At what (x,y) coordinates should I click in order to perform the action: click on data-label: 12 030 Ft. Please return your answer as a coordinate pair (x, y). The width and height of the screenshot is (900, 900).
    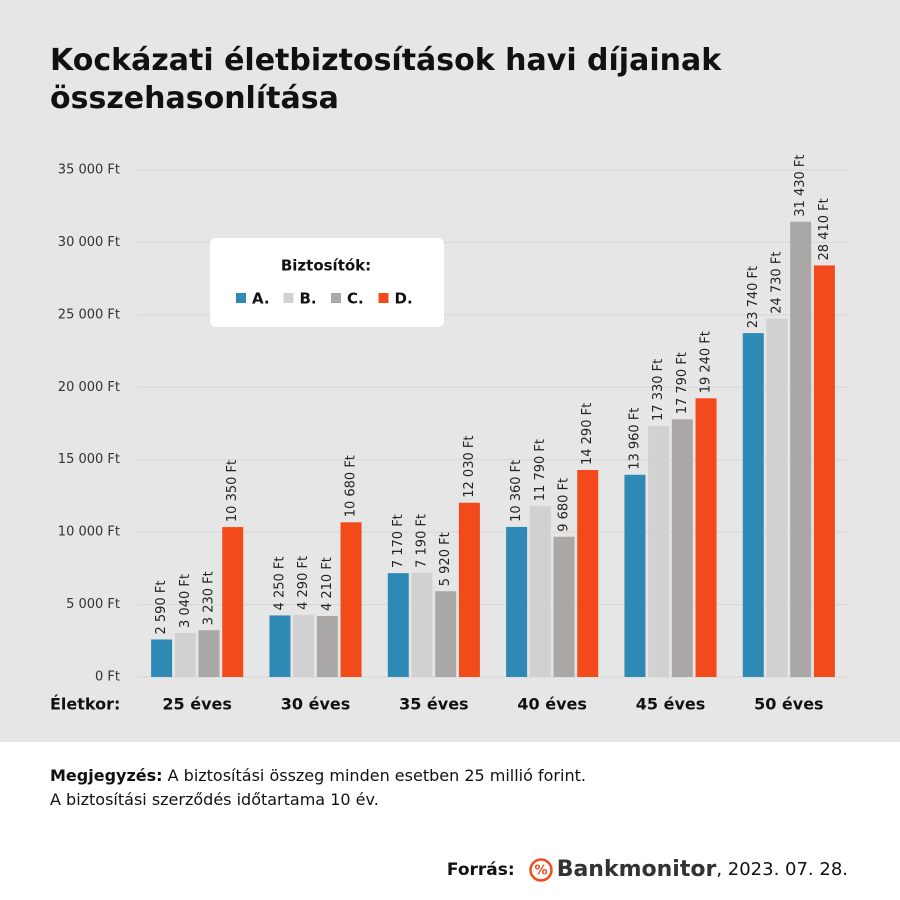
    Looking at the image, I should click on (469, 467).